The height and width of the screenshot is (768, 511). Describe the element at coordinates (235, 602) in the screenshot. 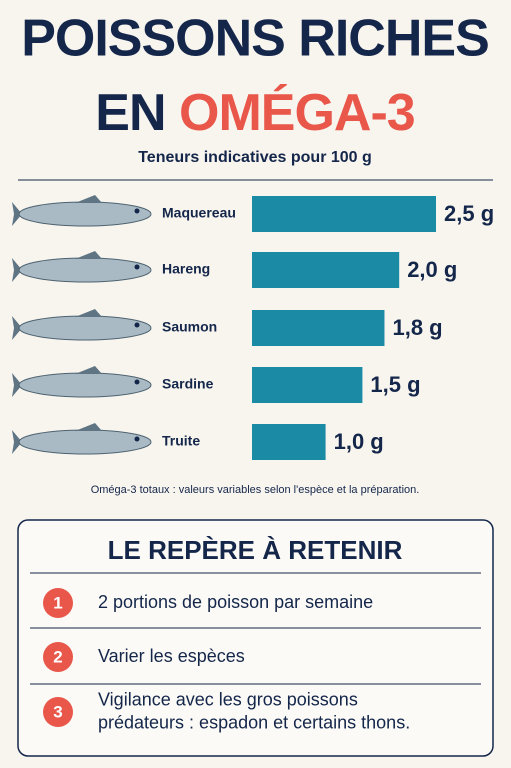

I see `item-text: 2 portions de poisson par semaine` at that location.